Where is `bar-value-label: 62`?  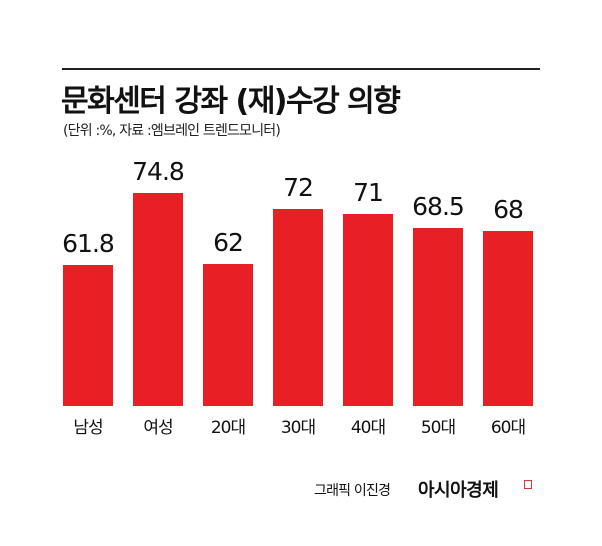
bar-value-label: 62 is located at coordinates (228, 242).